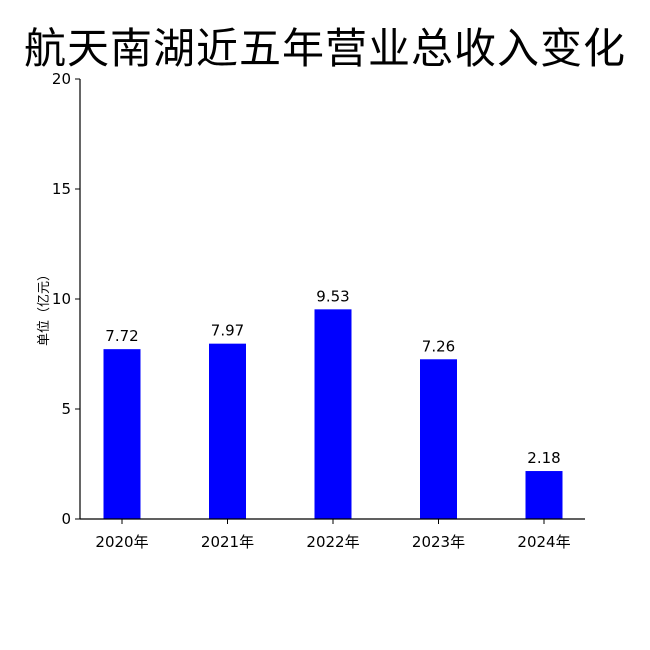 The width and height of the screenshot is (650, 650). Describe the element at coordinates (61, 79) in the screenshot. I see `y-tick-label-20: 20` at that location.